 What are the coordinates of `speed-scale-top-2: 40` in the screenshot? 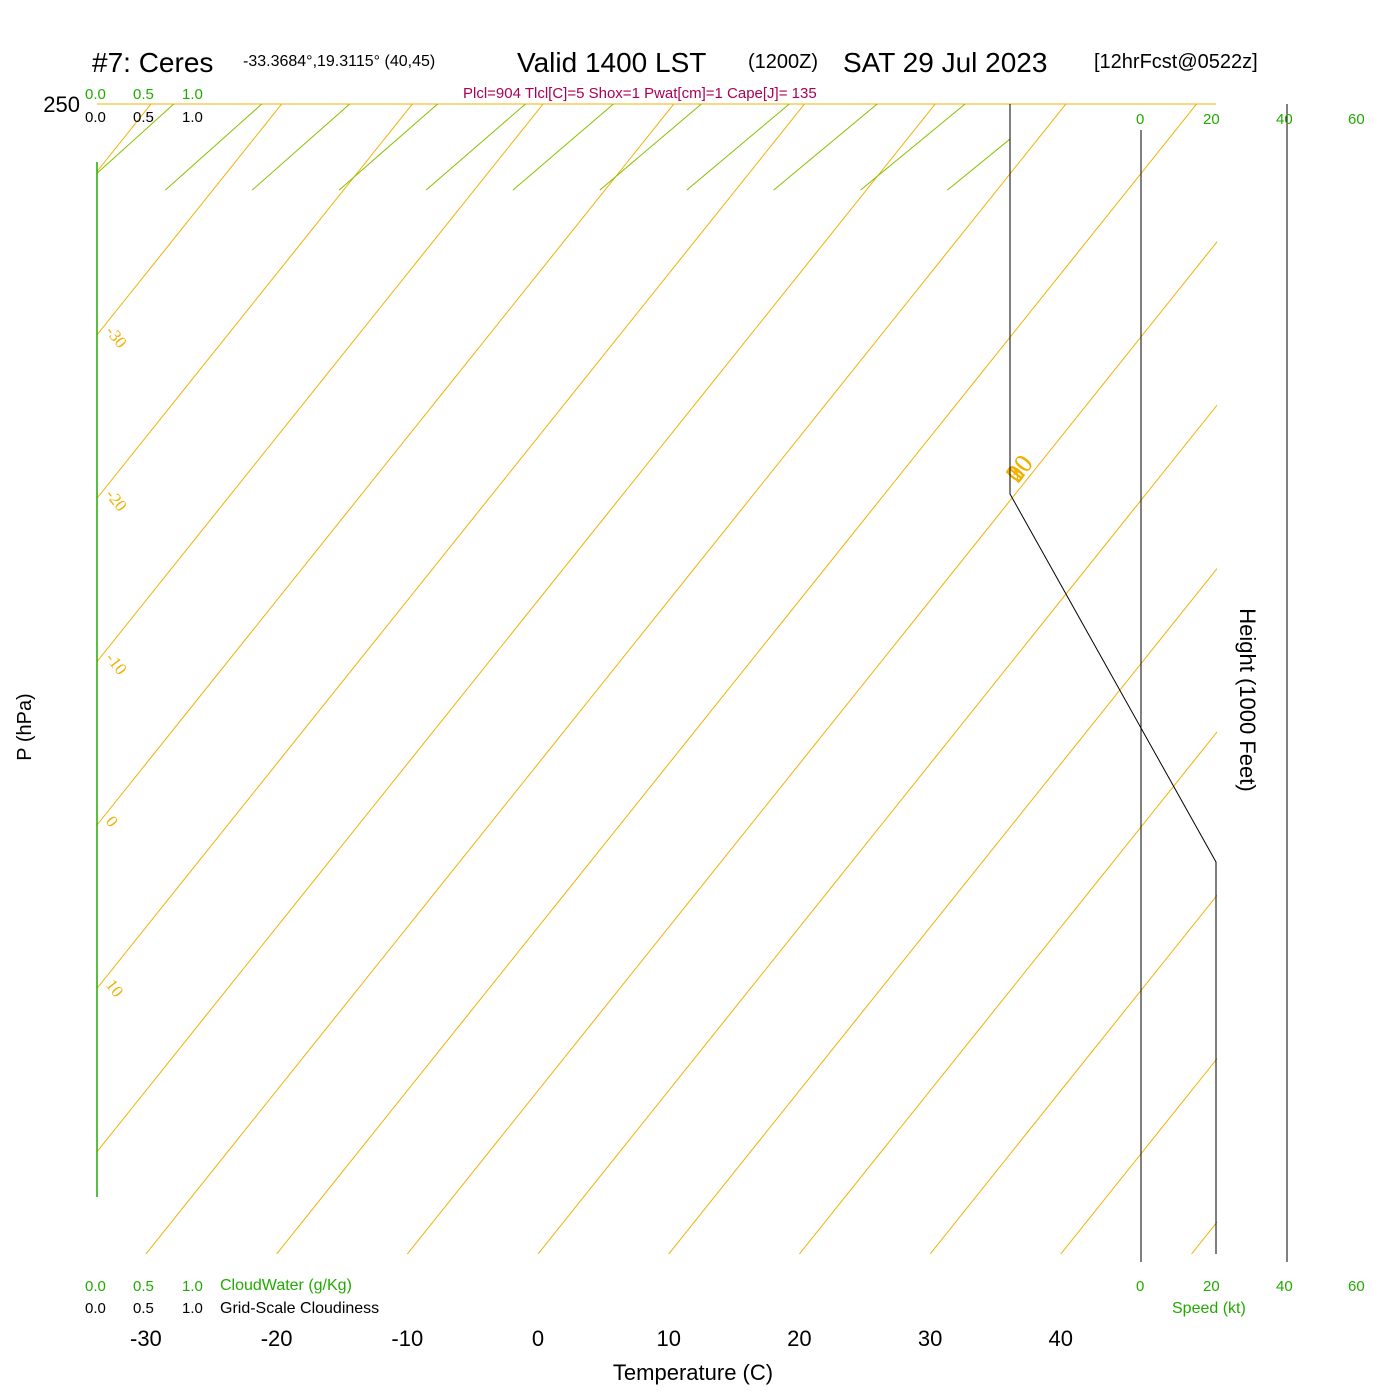 It's located at (1284, 119).